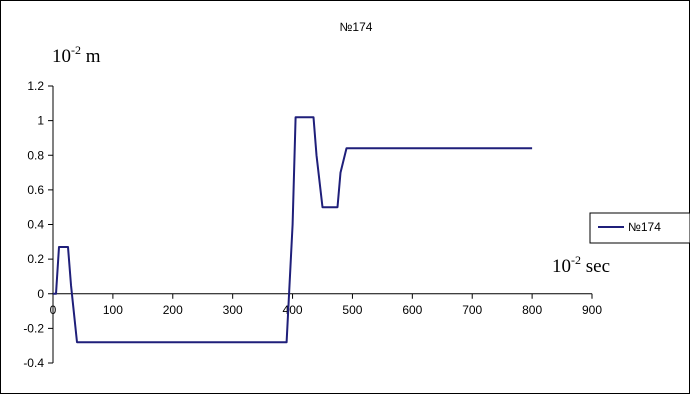 Image resolution: width=690 pixels, height=394 pixels. Describe the element at coordinates (581, 265) in the screenshot. I see `x-axis-unit-label: 10-2 sec` at that location.